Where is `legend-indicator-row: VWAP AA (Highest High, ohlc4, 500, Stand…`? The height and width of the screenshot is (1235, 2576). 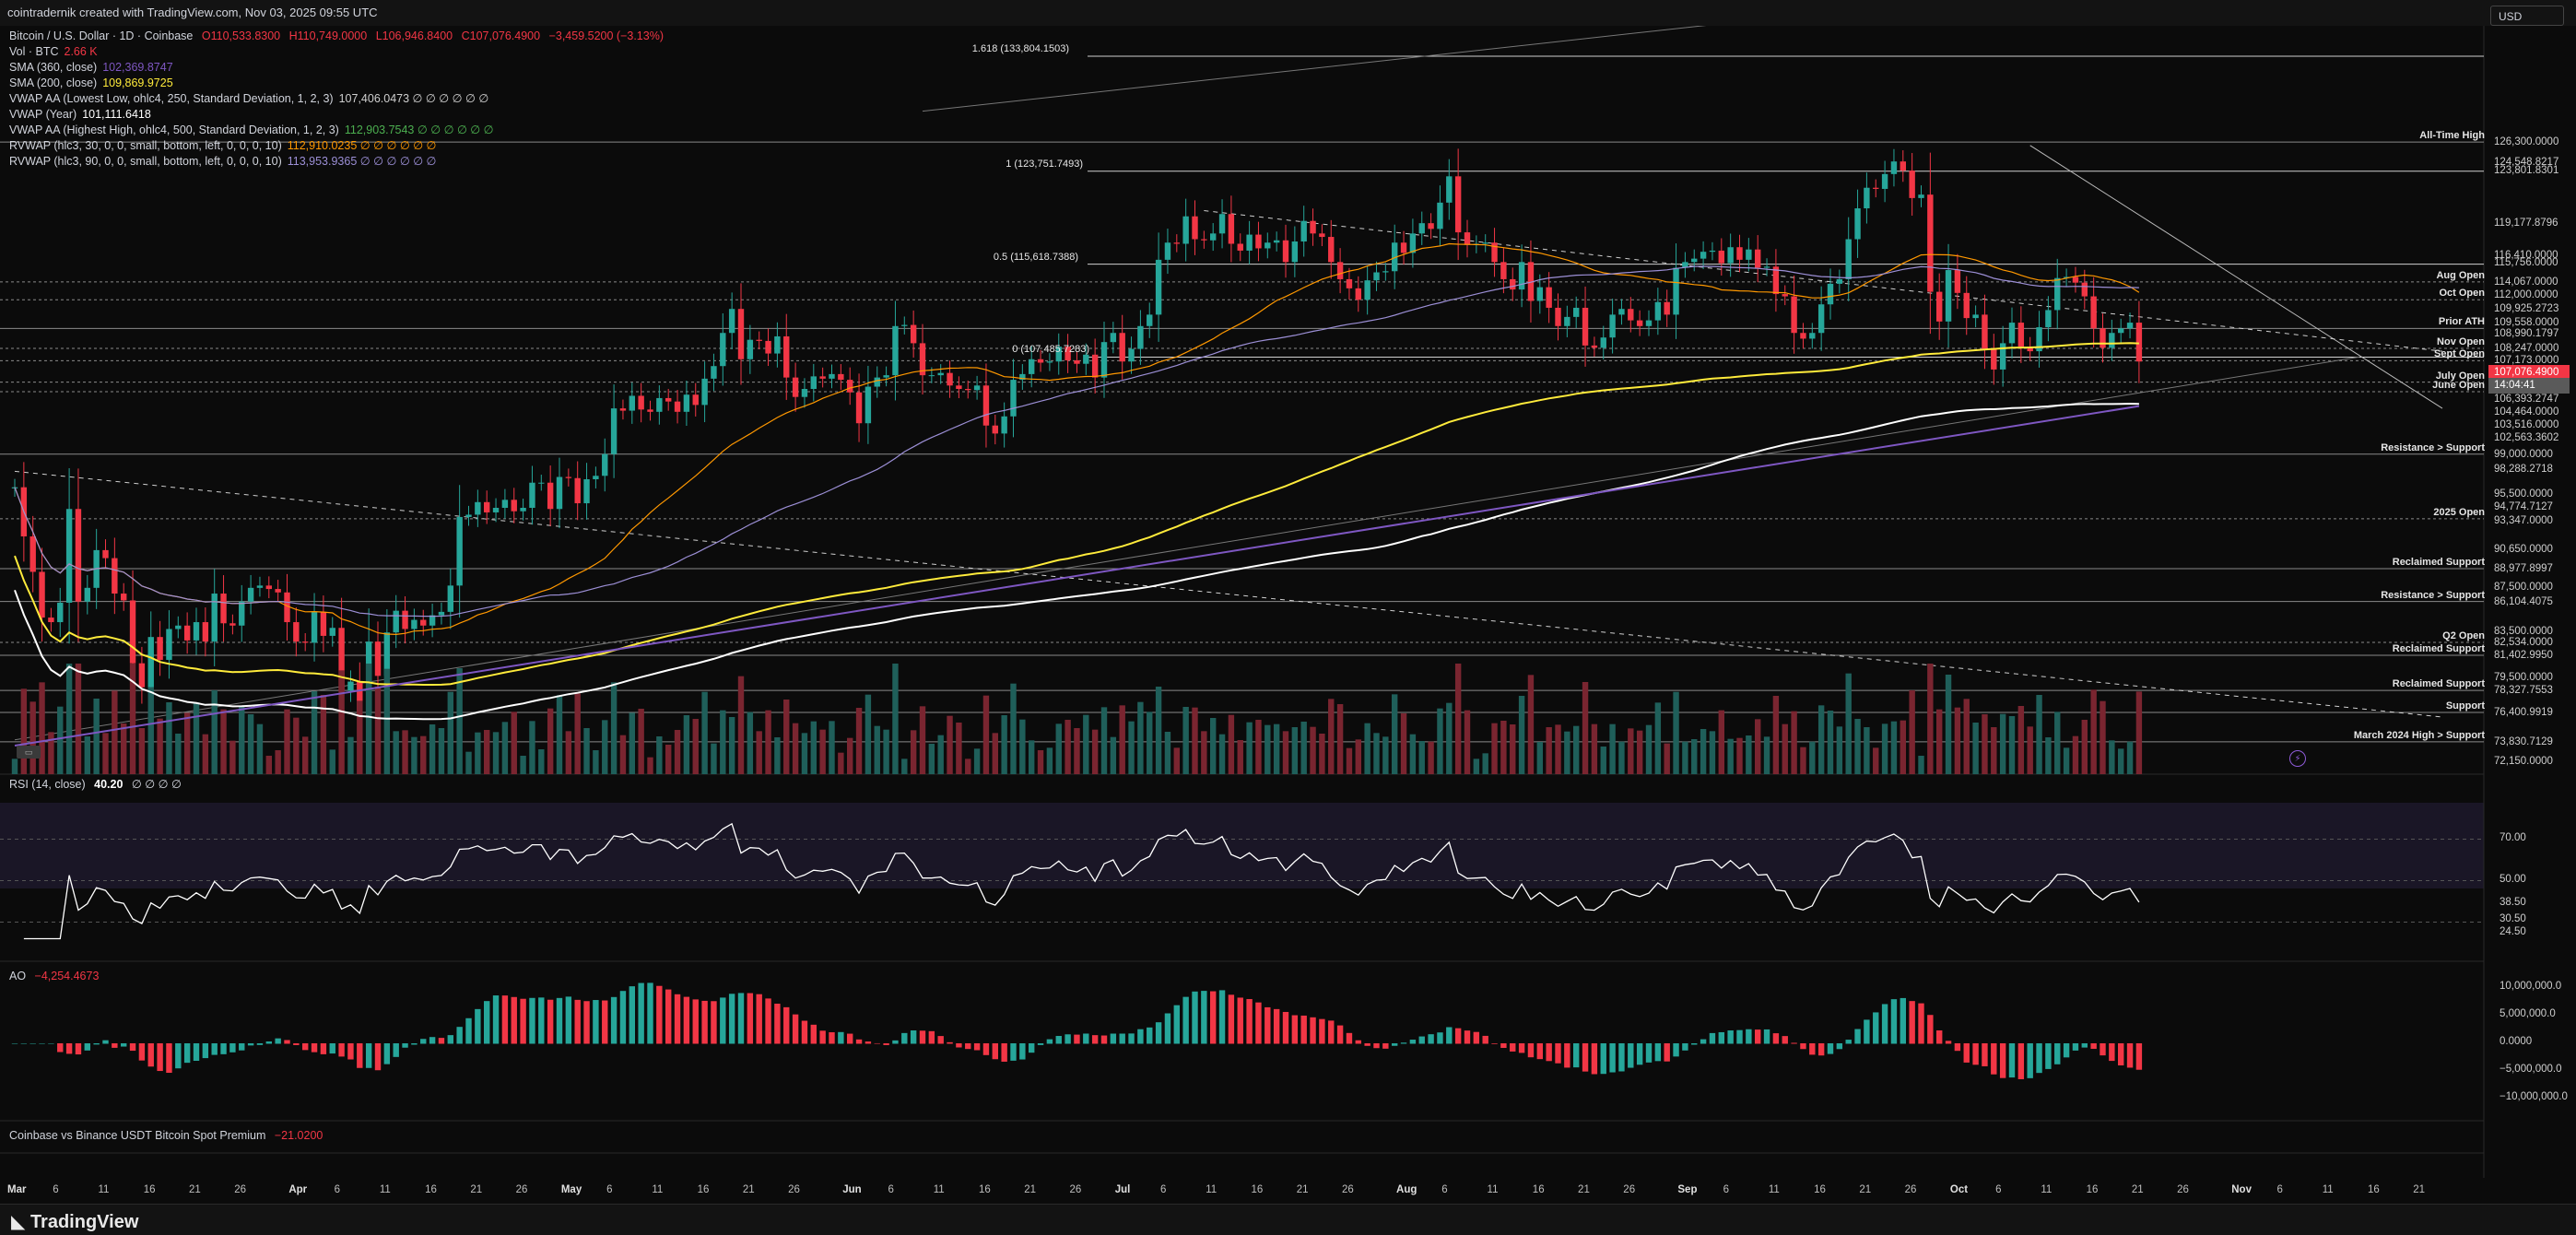
legend-indicator-row: VWAP AA (Highest High, ohlc4, 500, Stand… is located at coordinates (251, 131).